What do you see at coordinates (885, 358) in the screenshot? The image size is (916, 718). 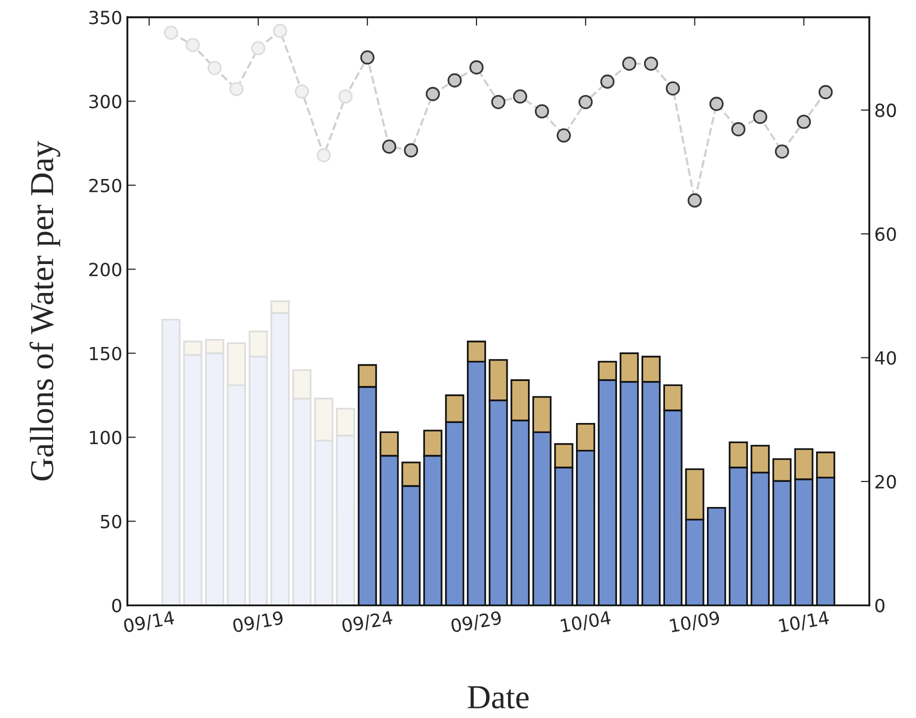 I see `y2-tick-label: 40` at bounding box center [885, 358].